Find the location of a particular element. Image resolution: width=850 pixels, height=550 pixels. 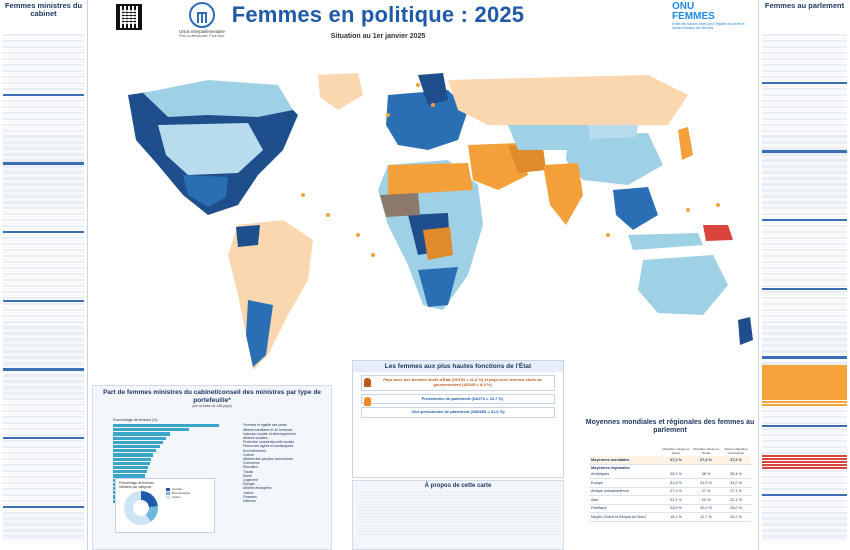

portfolio-bar-label: Personnes âgées et handicapées is located at coordinates (268, 446).